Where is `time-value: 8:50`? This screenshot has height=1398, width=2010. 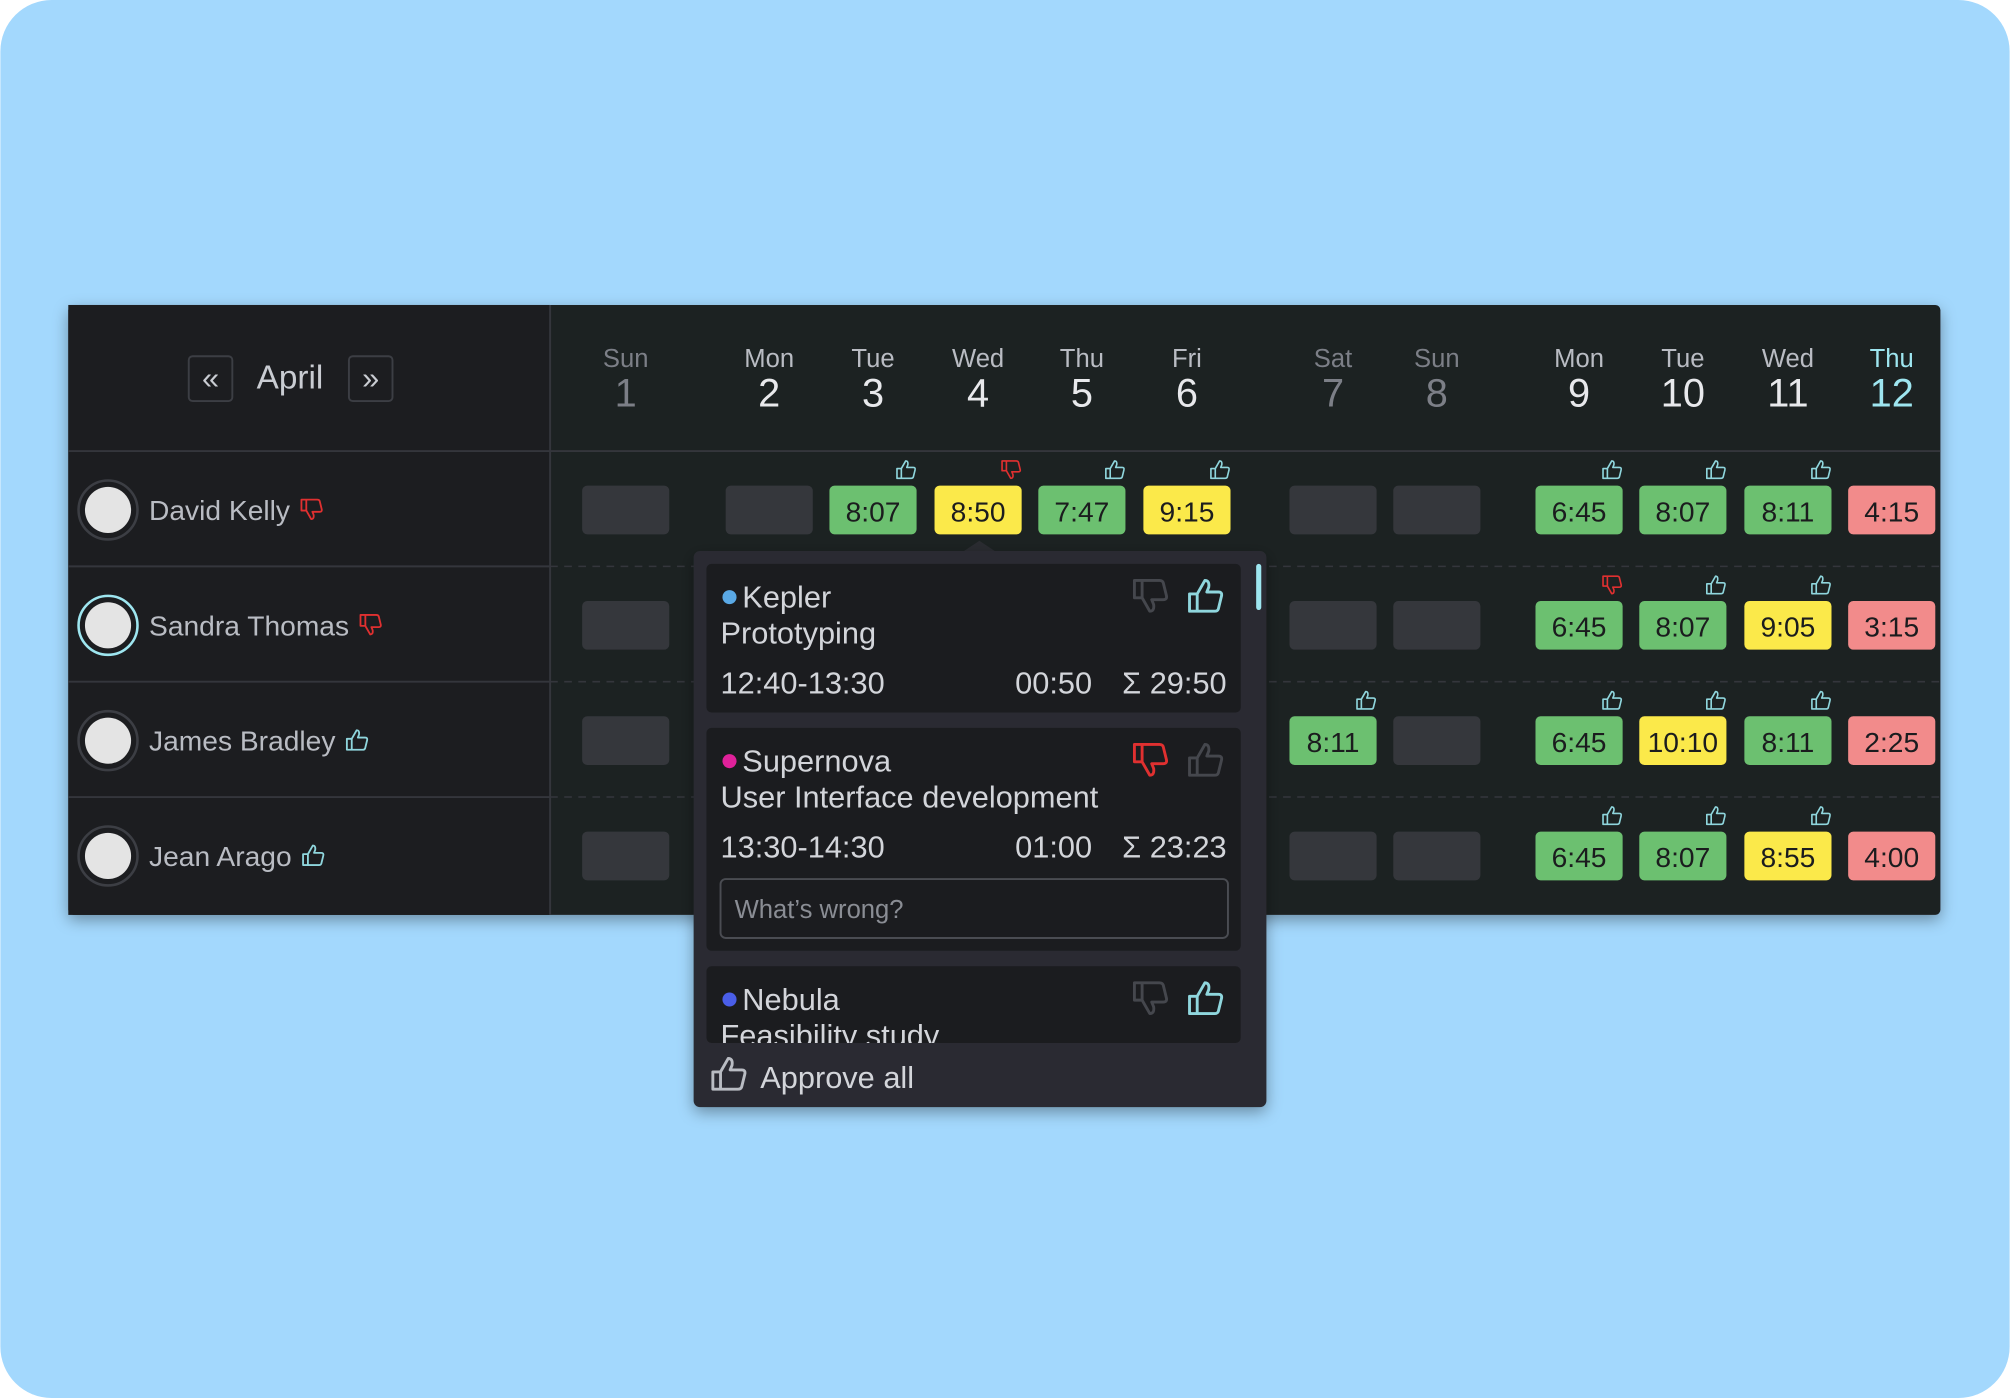
time-value: 8:50 is located at coordinates (978, 511).